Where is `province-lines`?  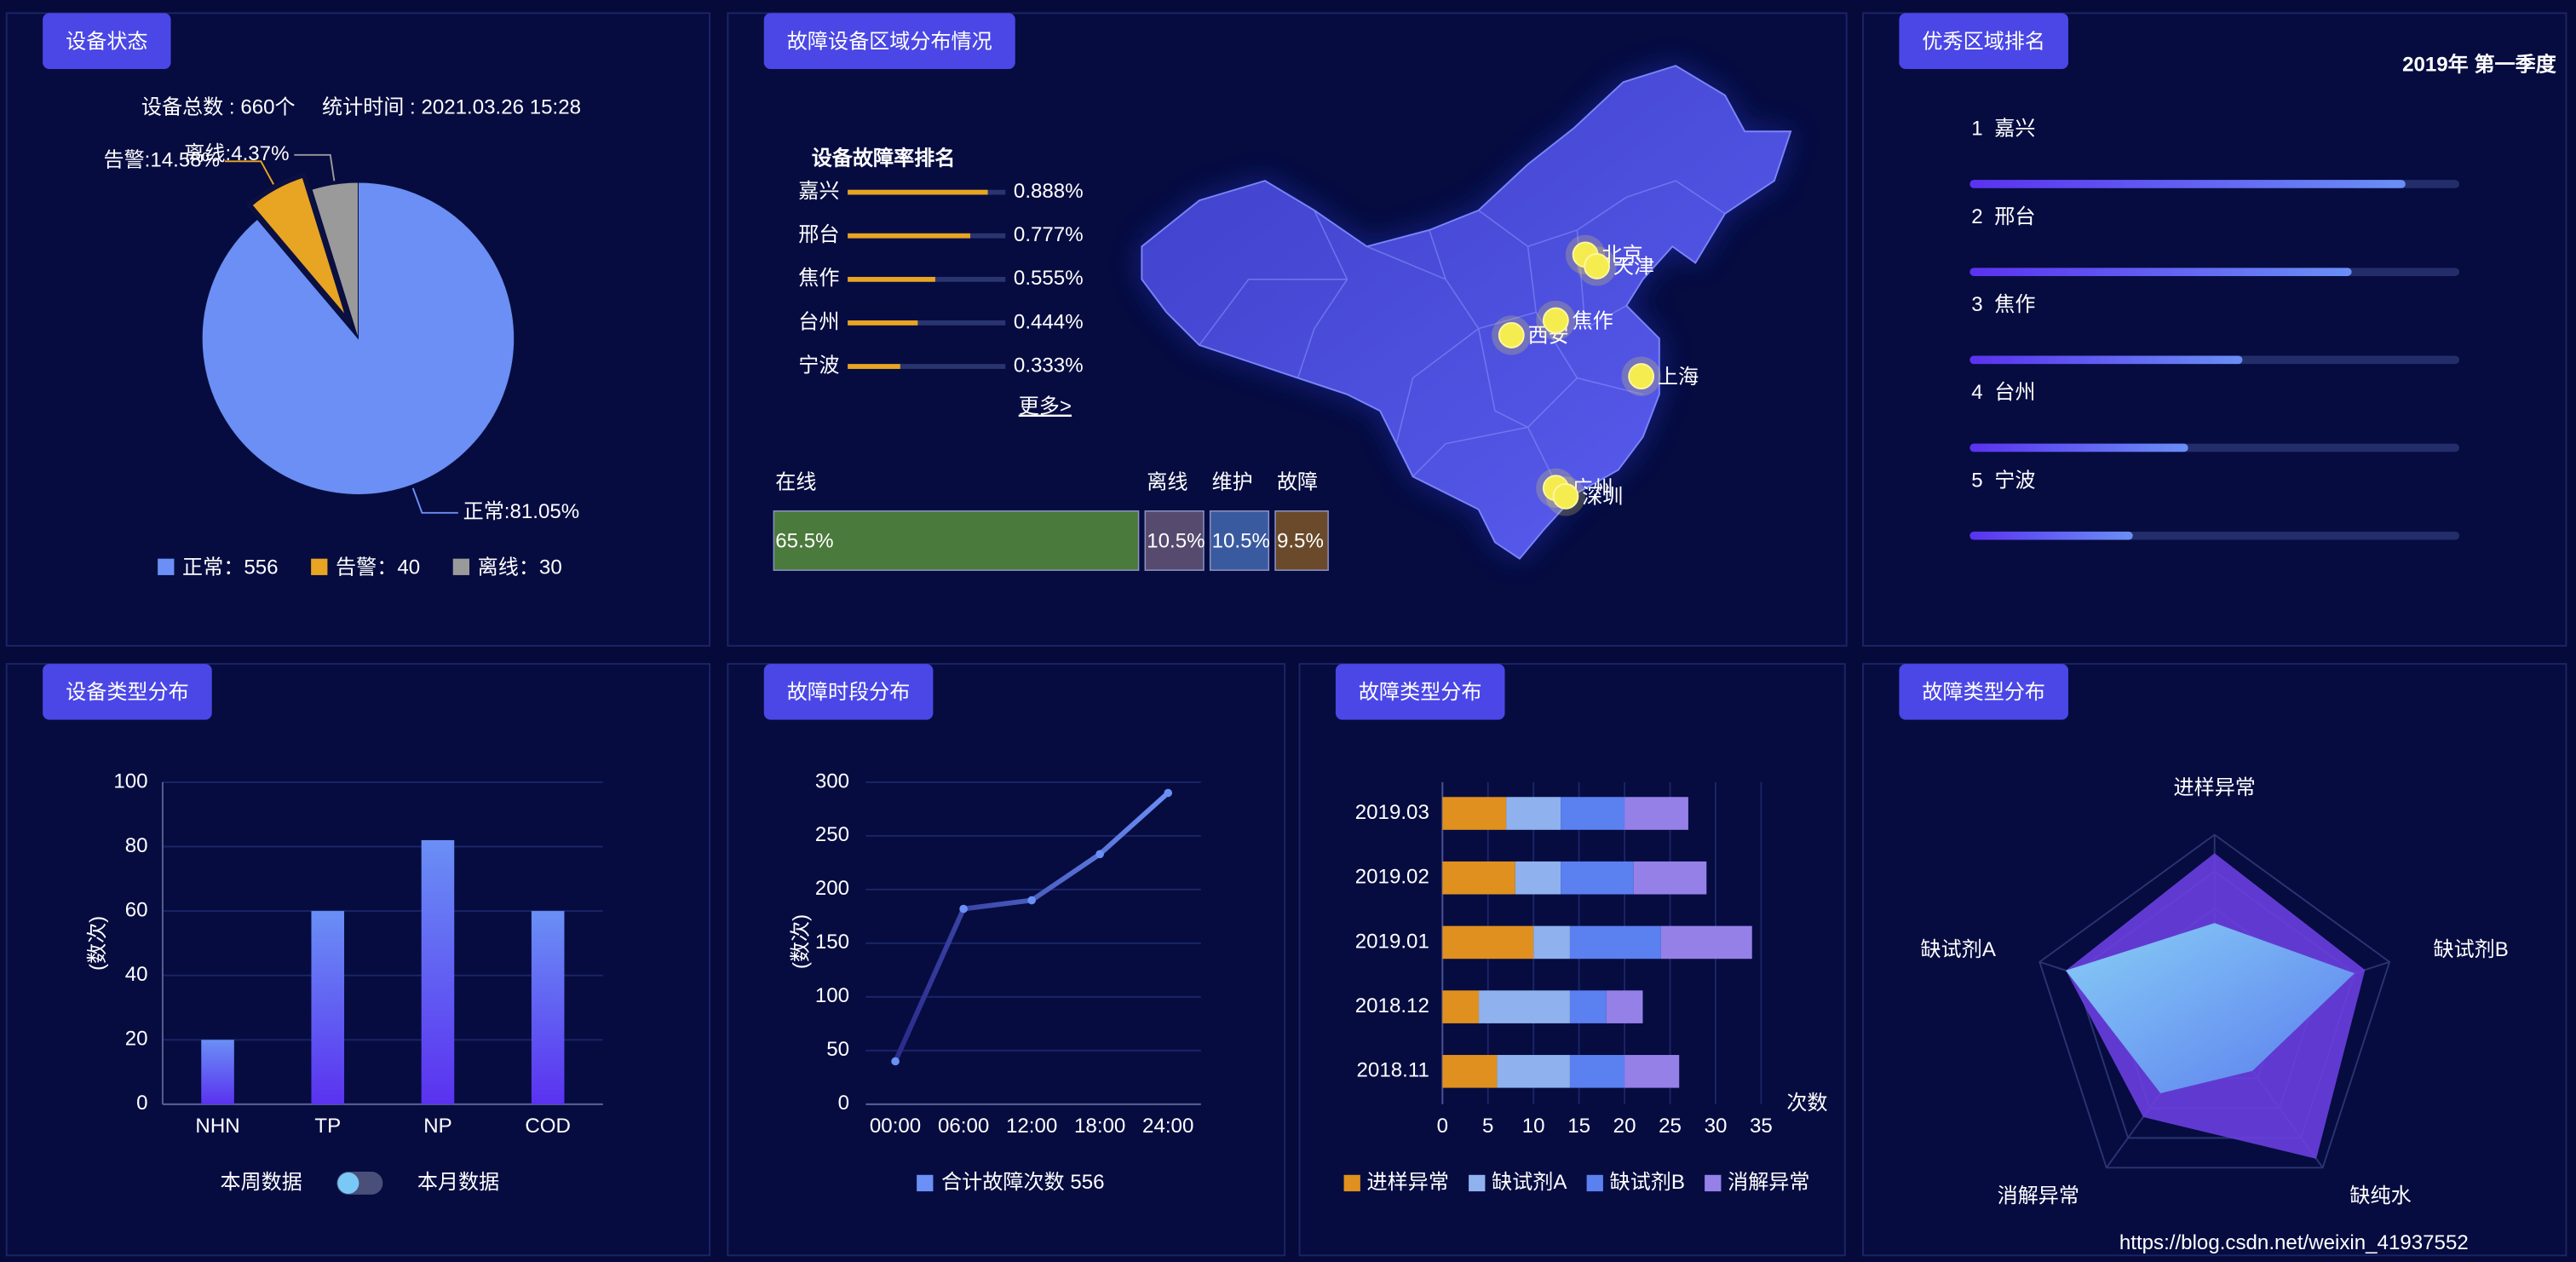
province-lines is located at coordinates (1463, 336).